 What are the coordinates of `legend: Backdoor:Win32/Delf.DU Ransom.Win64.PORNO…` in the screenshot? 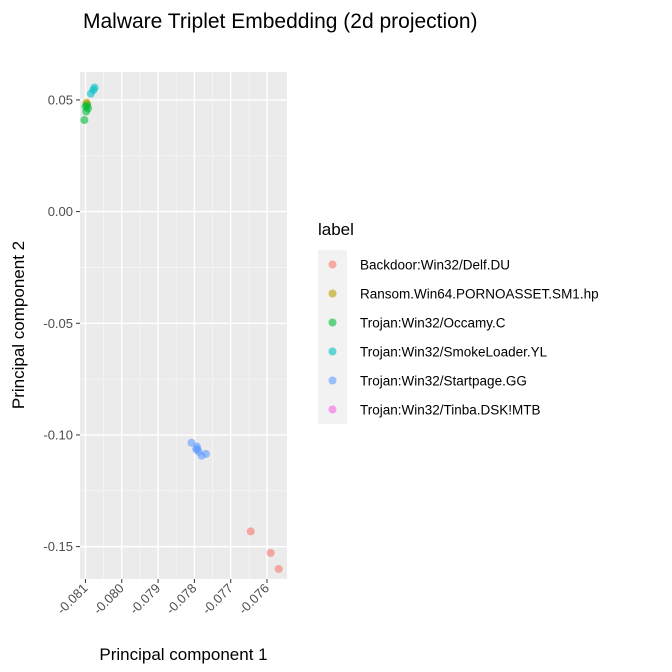 It's located at (458, 337).